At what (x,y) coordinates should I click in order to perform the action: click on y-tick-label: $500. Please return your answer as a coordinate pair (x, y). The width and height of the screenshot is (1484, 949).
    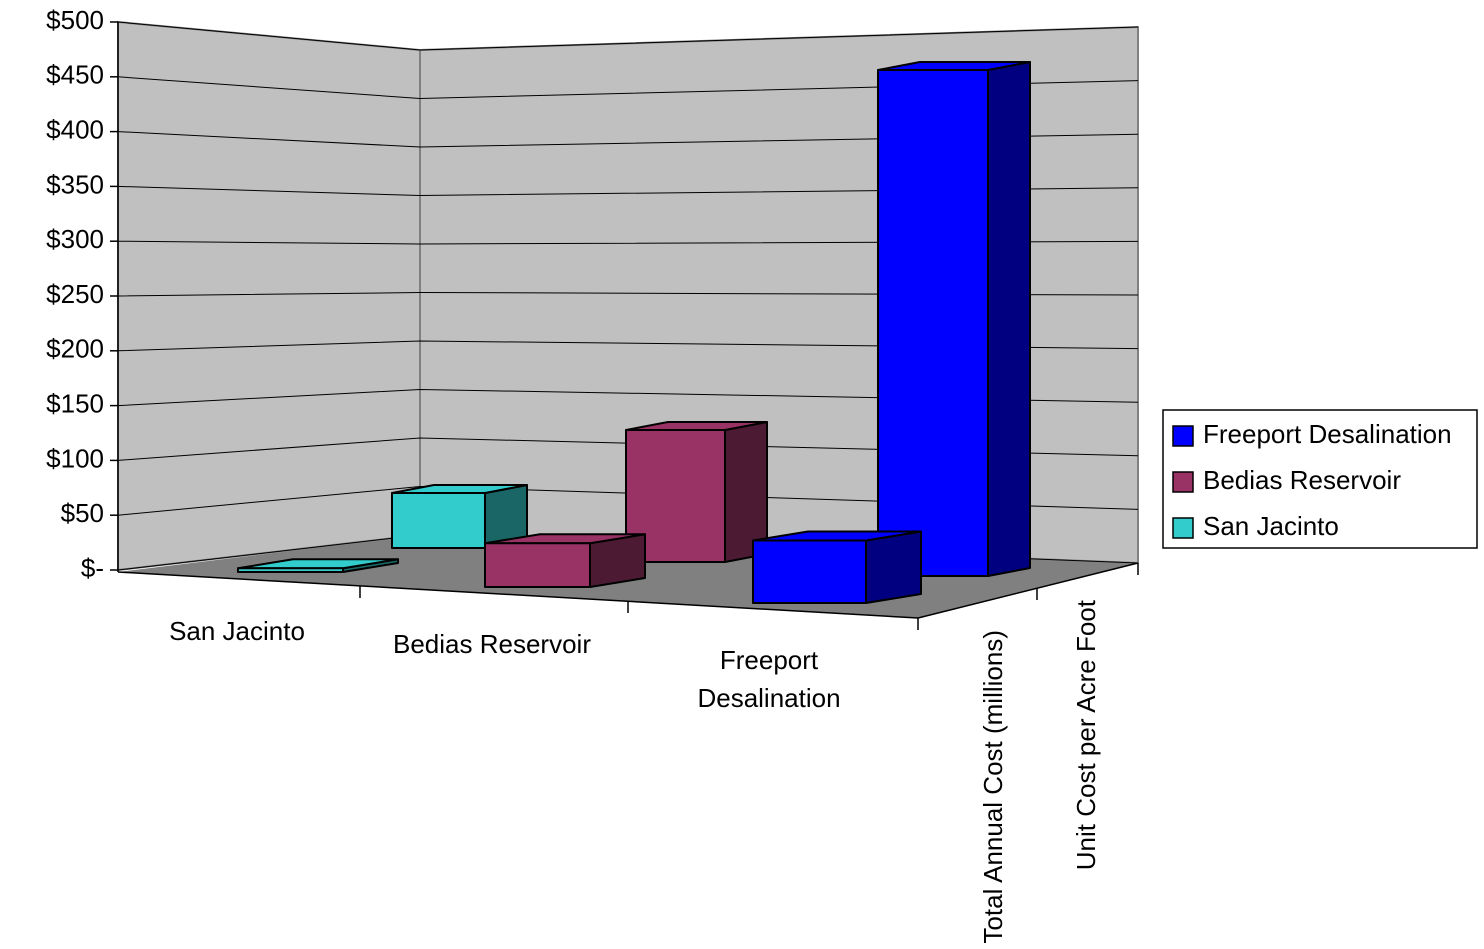
    Looking at the image, I should click on (75, 20).